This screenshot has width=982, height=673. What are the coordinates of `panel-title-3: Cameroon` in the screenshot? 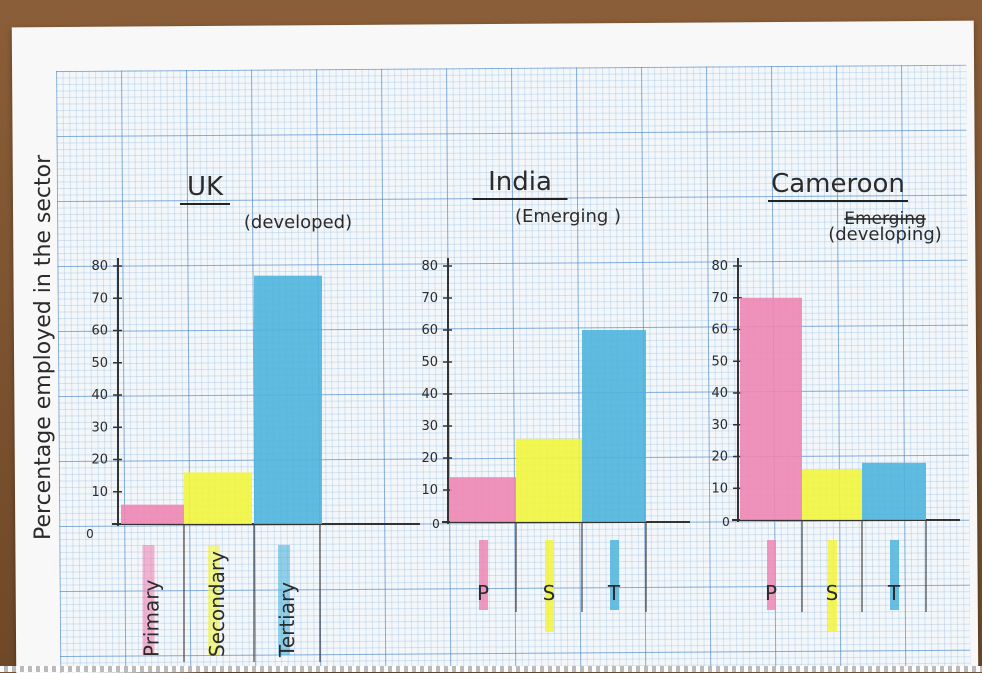 It's located at (838, 184).